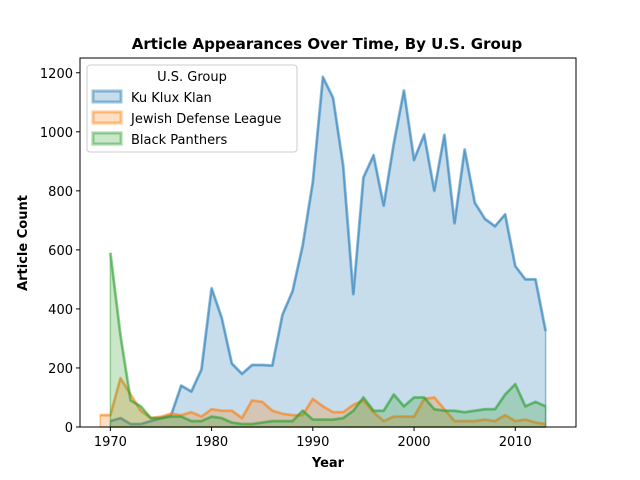  What do you see at coordinates (312, 442) in the screenshot?
I see `x-tick-label: 1990` at bounding box center [312, 442].